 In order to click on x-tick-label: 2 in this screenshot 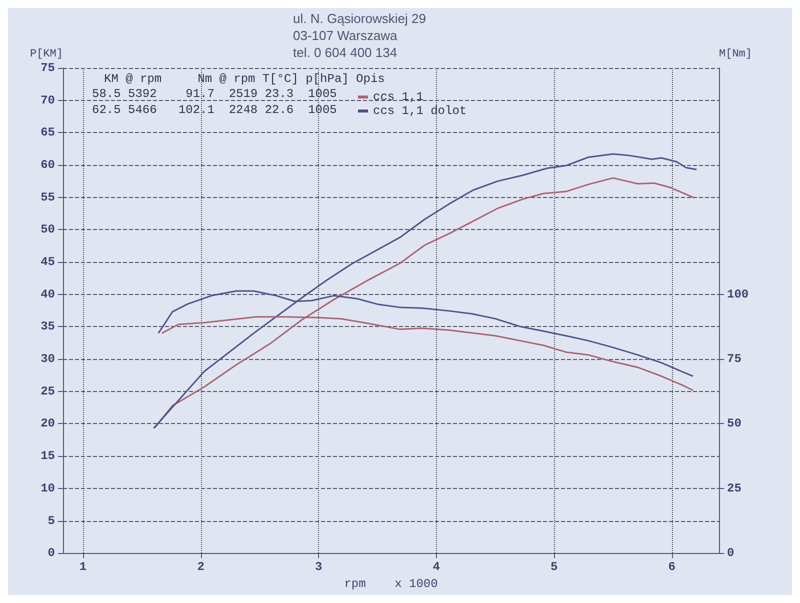, I will do `click(200, 567)`.